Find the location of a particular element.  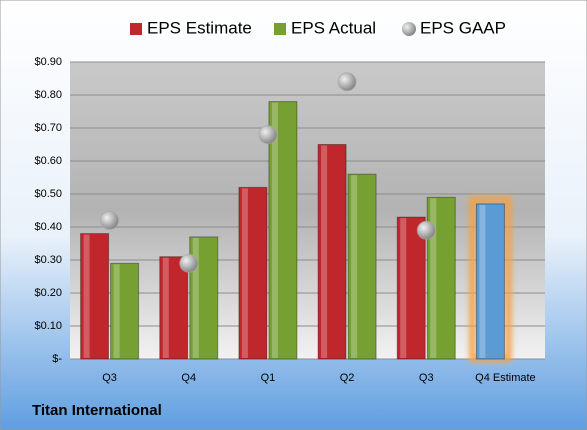

y-tick-label: $0.20 is located at coordinates (48, 293).